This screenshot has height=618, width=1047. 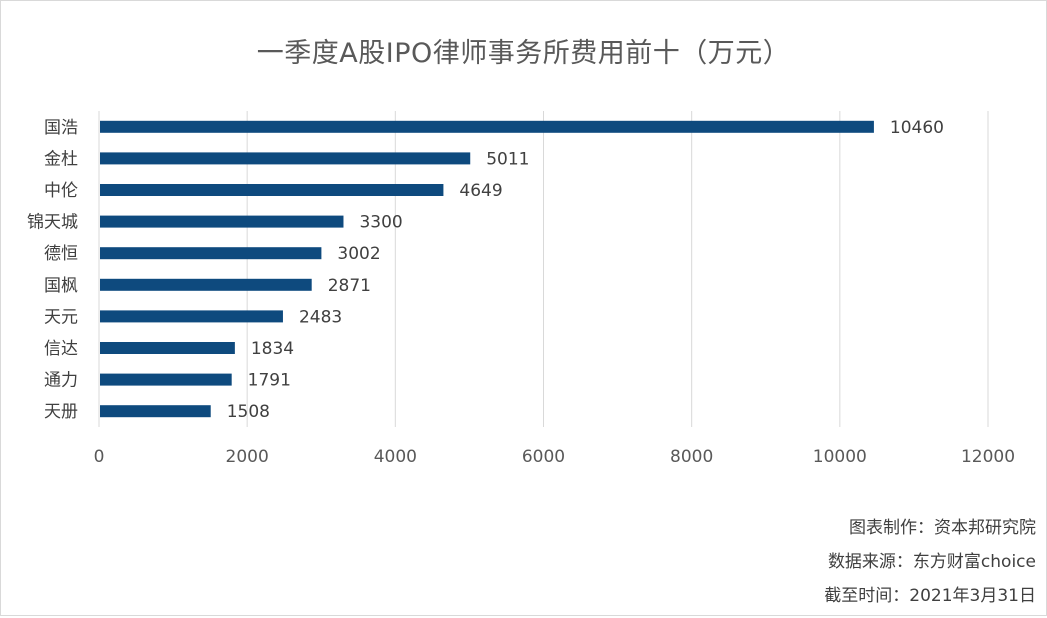 What do you see at coordinates (988, 457) in the screenshot?
I see `x-tick-label: 12000` at bounding box center [988, 457].